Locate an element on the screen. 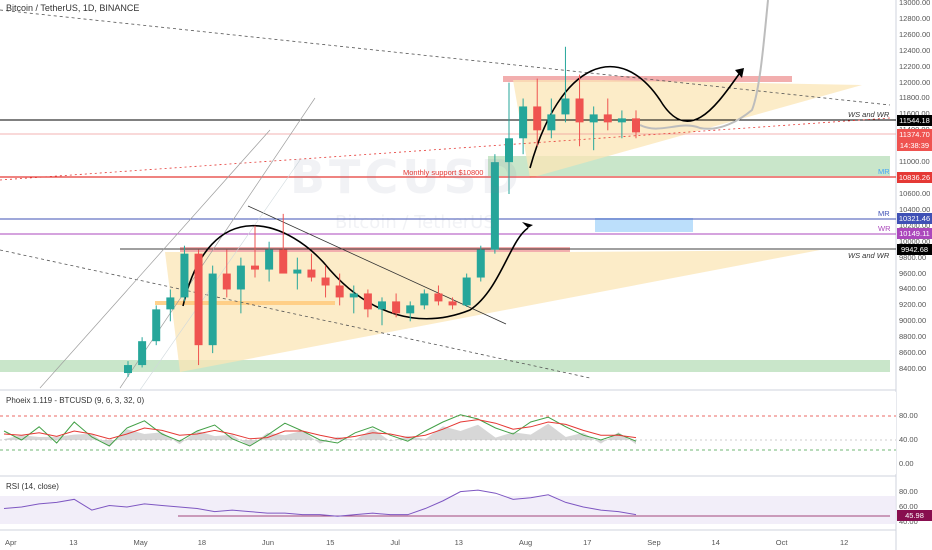  mr-label-2: MR is located at coordinates (884, 213).